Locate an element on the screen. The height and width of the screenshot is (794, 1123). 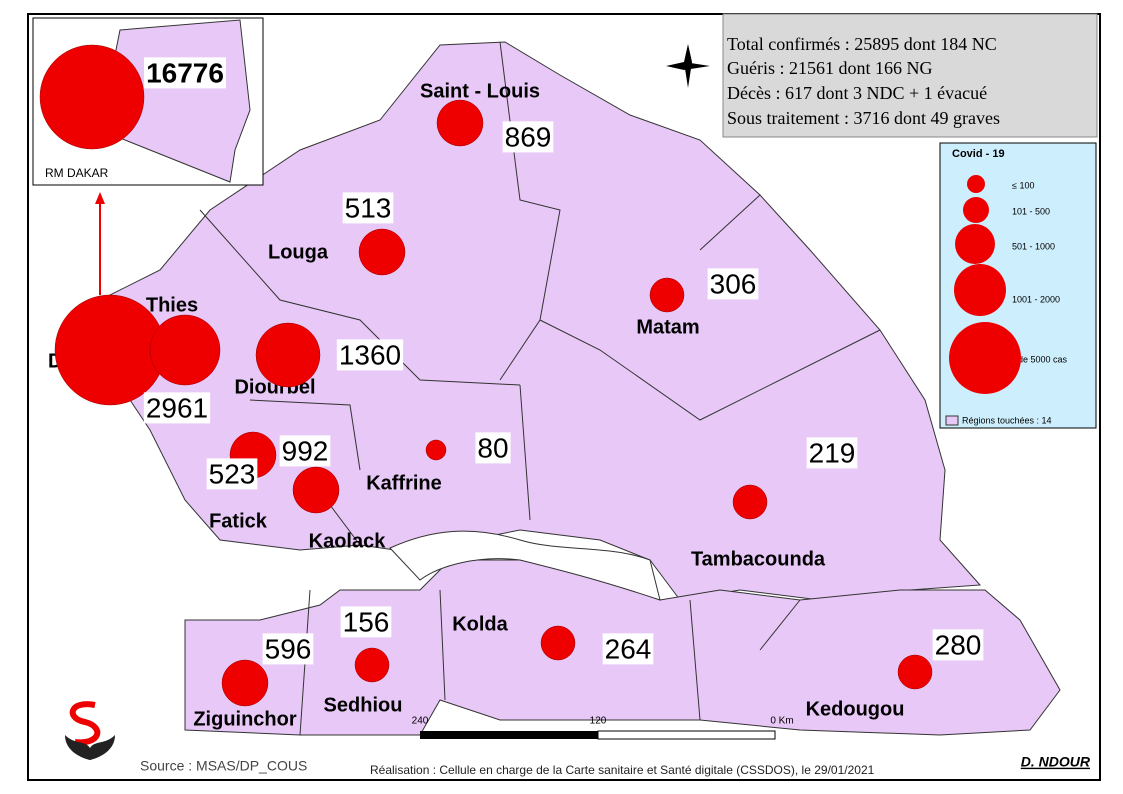
legend-class: 1001 - 2000 is located at coordinates (1036, 299).